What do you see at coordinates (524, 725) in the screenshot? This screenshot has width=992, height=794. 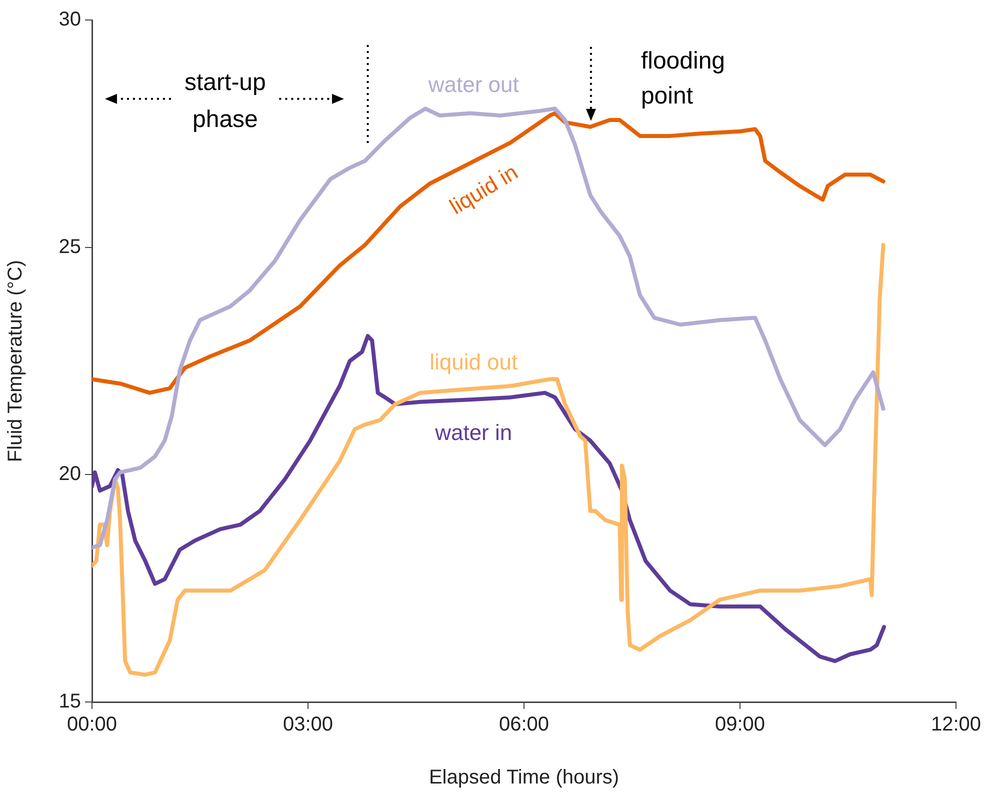 I see `x-tick-label: 06:00` at bounding box center [524, 725].